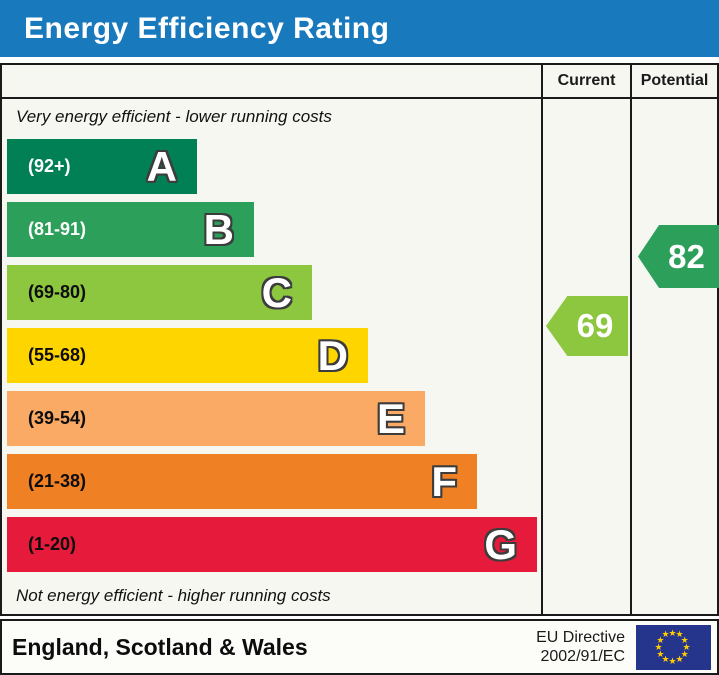 Image resolution: width=719 pixels, height=675 pixels. Describe the element at coordinates (580, 637) in the screenshot. I see `eu-directive-line1: EU Directive` at that location.